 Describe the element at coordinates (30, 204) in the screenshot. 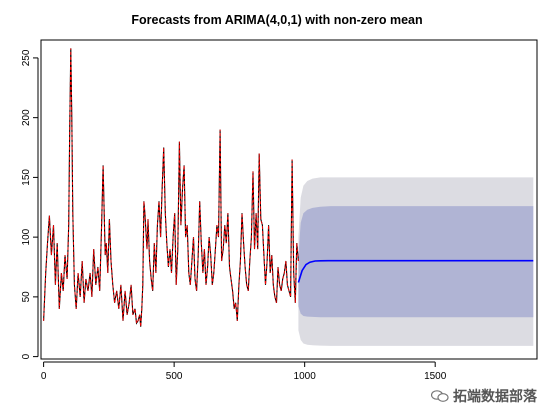

I see `y-axis: 0 50 100 150 200 250` at that location.